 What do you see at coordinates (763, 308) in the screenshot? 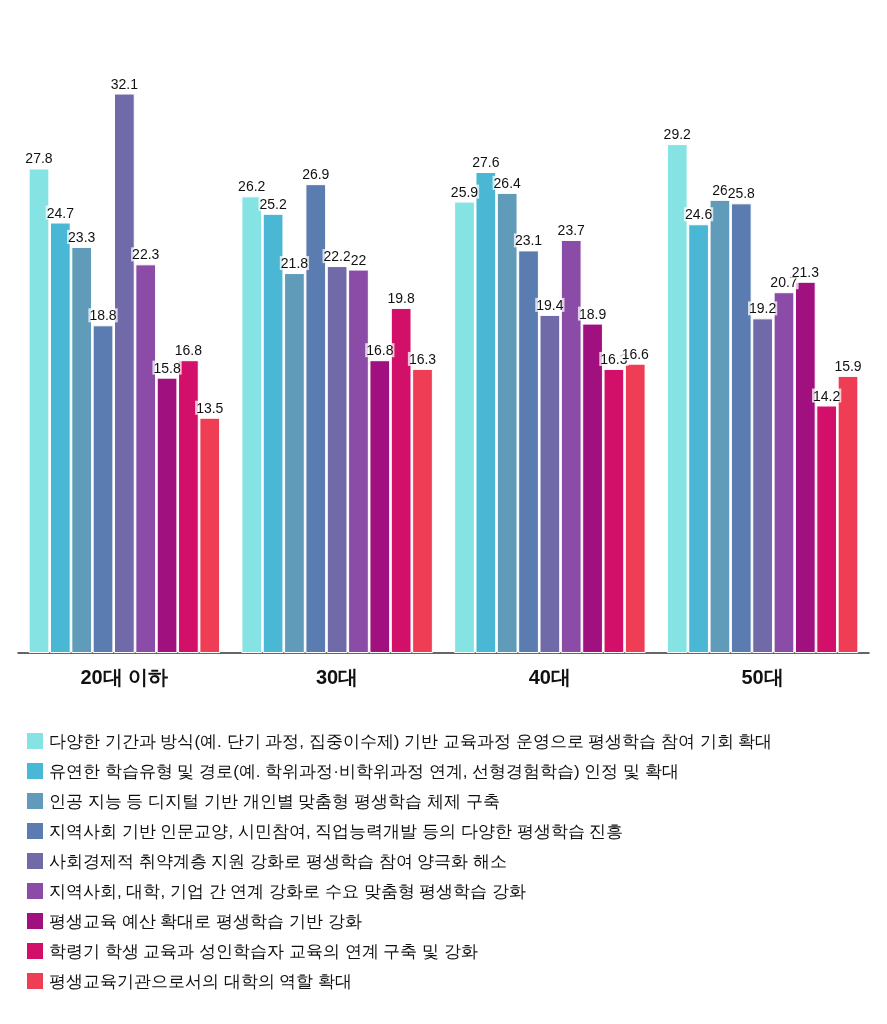
I see `data-label: 19.2` at bounding box center [763, 308].